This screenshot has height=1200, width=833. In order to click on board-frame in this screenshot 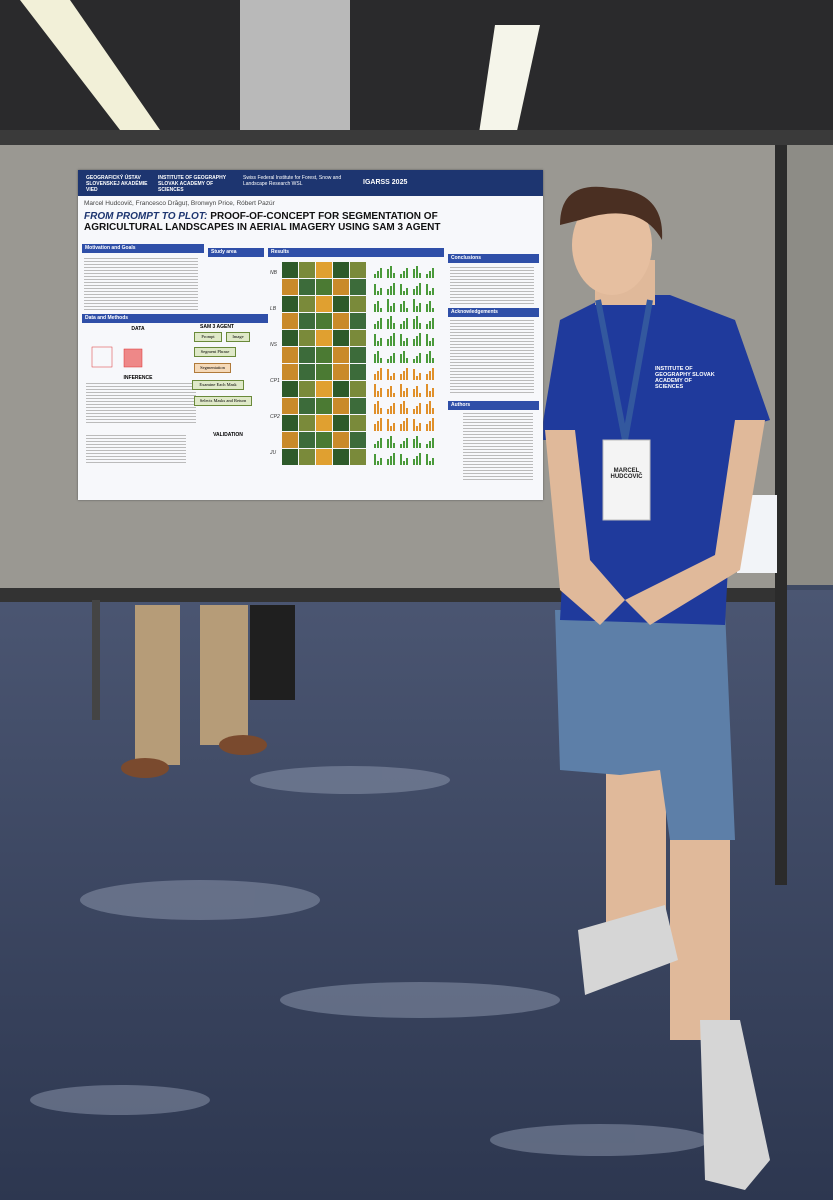, I will do `click(416, 137)`.